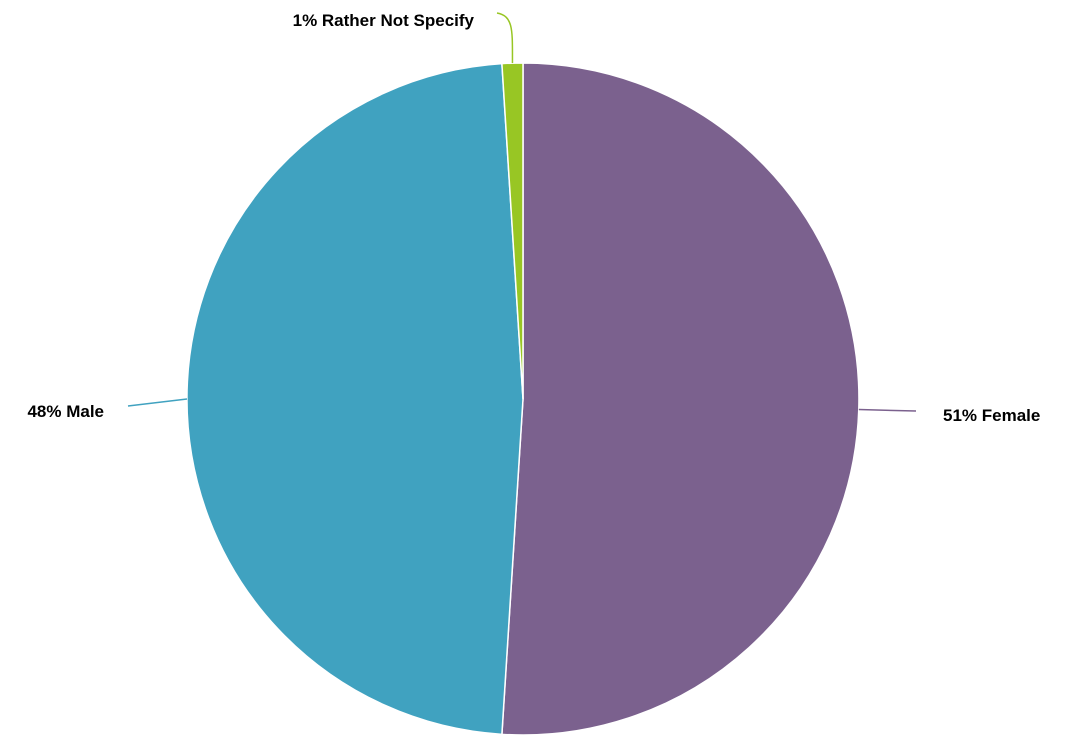 This screenshot has width=1070, height=736. Describe the element at coordinates (65, 411) in the screenshot. I see `data-label-male: 48% Male` at that location.